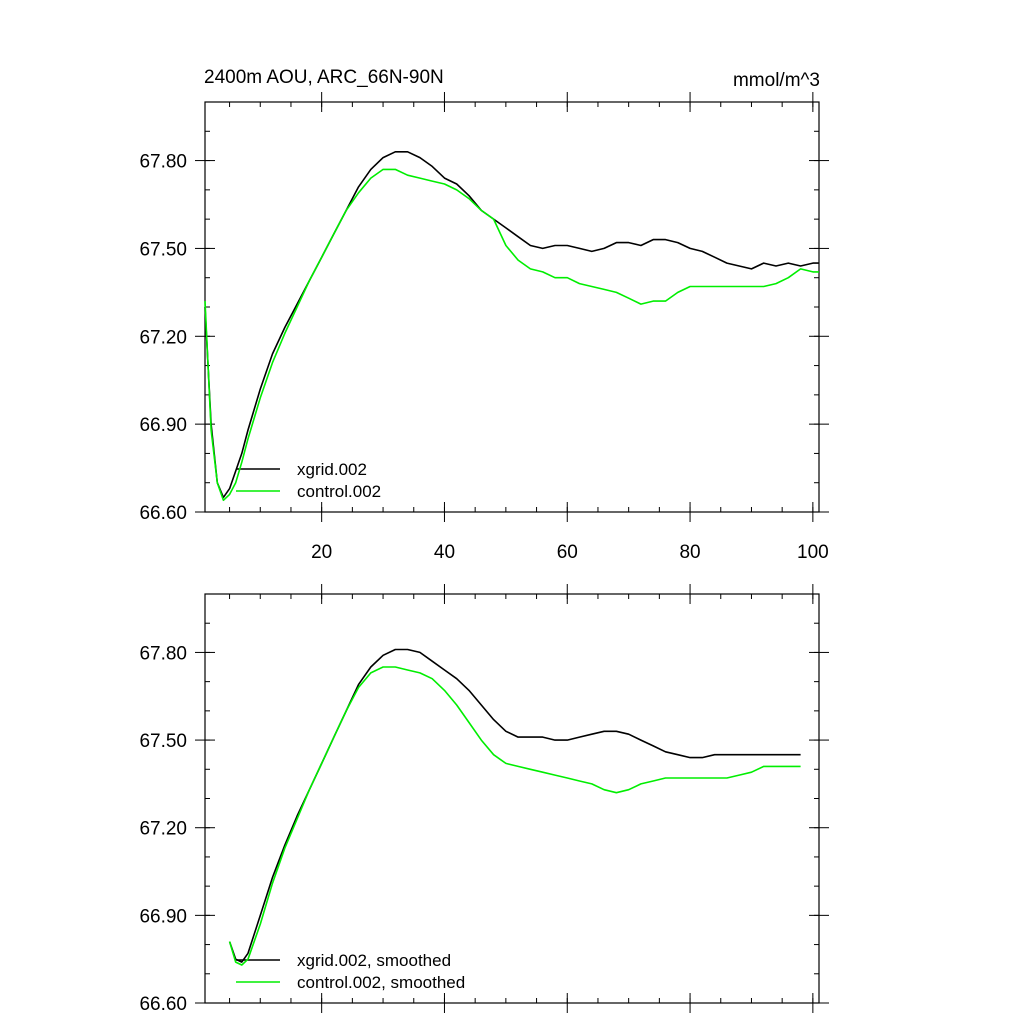 The width and height of the screenshot is (1024, 1024). I want to click on legend-label: xgrid.002, so click(332, 469).